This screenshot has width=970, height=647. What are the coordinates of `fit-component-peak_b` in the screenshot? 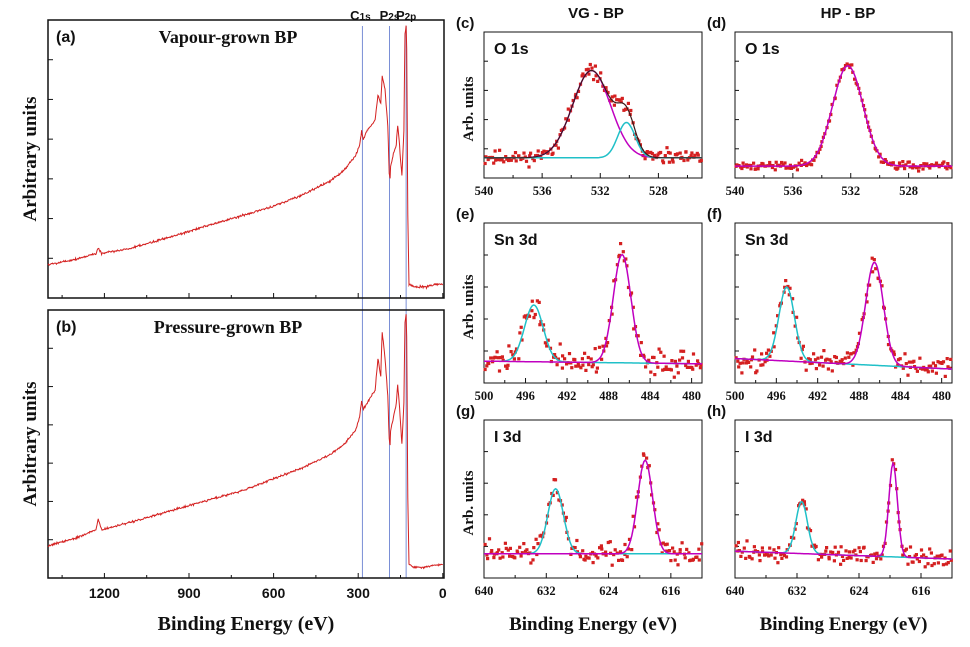 It's located at (593, 521).